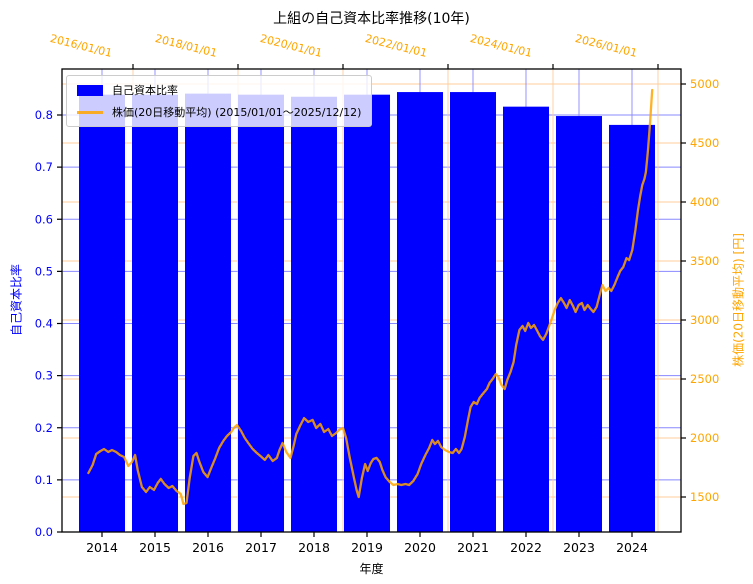 The image size is (753, 584). I want to click on bar-2017, so click(261, 313).